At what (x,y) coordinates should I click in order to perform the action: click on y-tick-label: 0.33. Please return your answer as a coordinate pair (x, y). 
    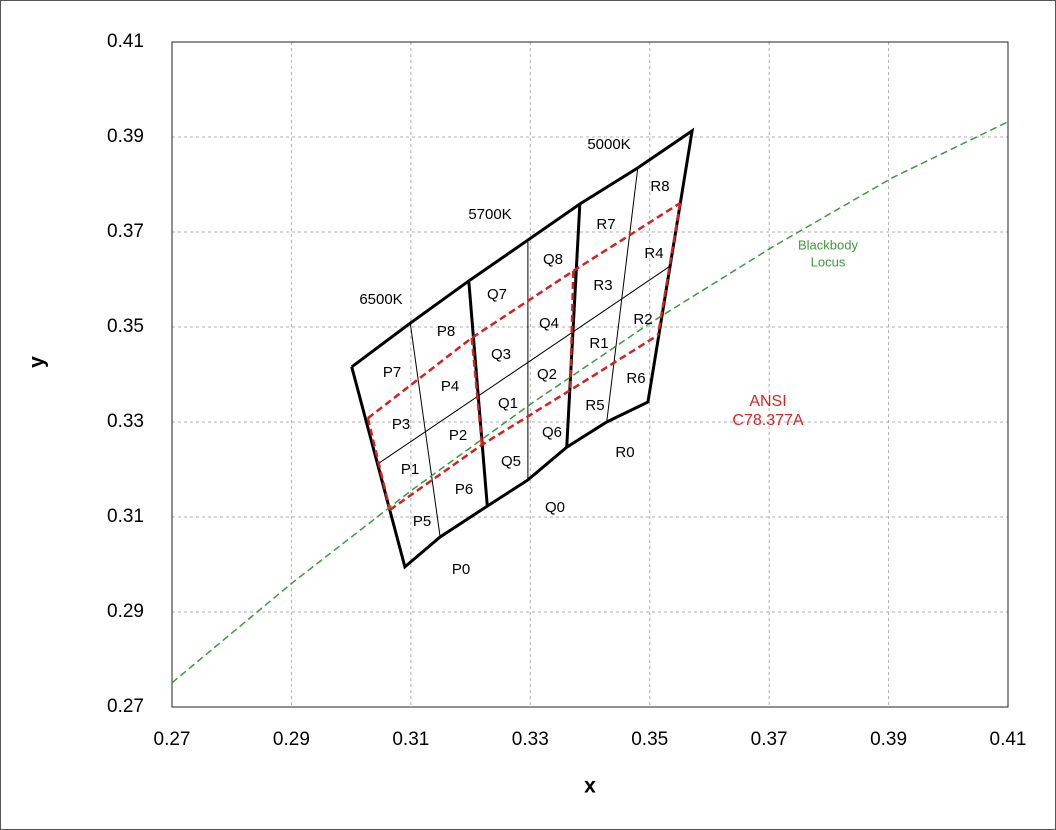
    Looking at the image, I should click on (125, 421).